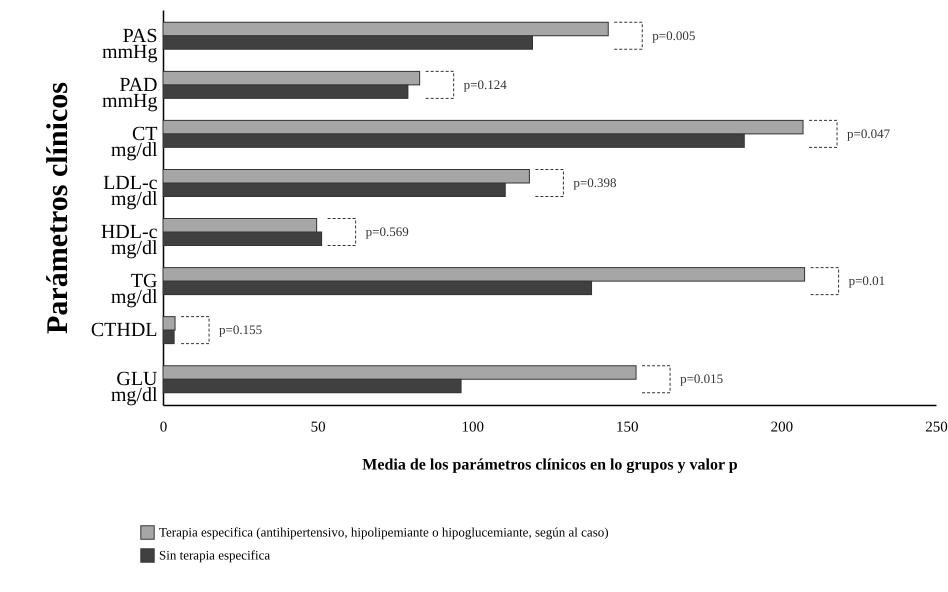  I want to click on legend-label: Sin terapia especifica, so click(214, 555).